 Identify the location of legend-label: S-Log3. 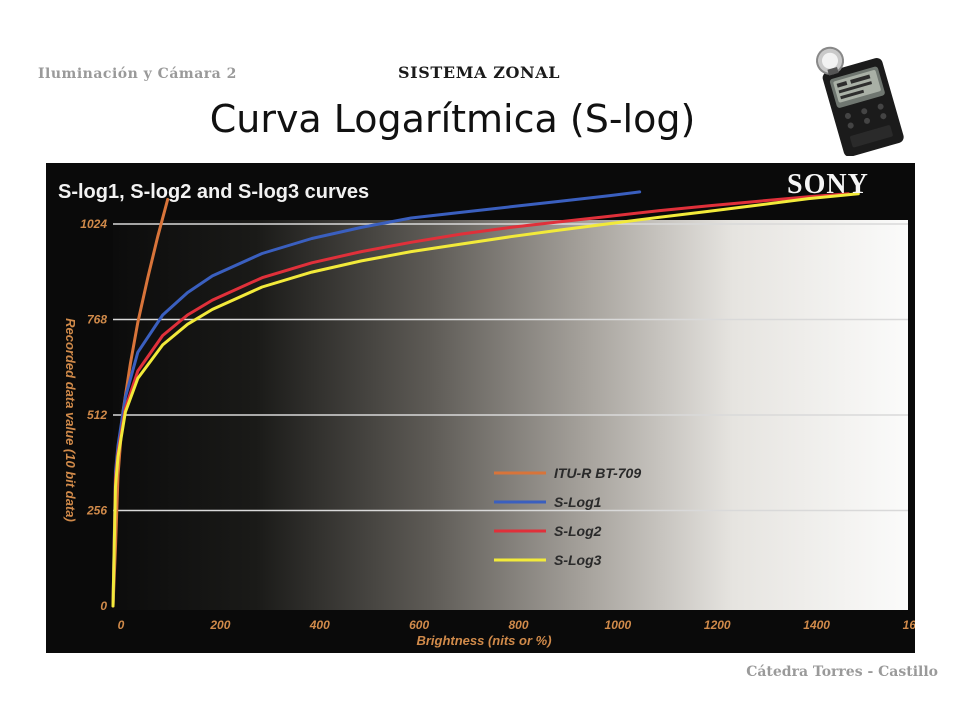
(578, 560).